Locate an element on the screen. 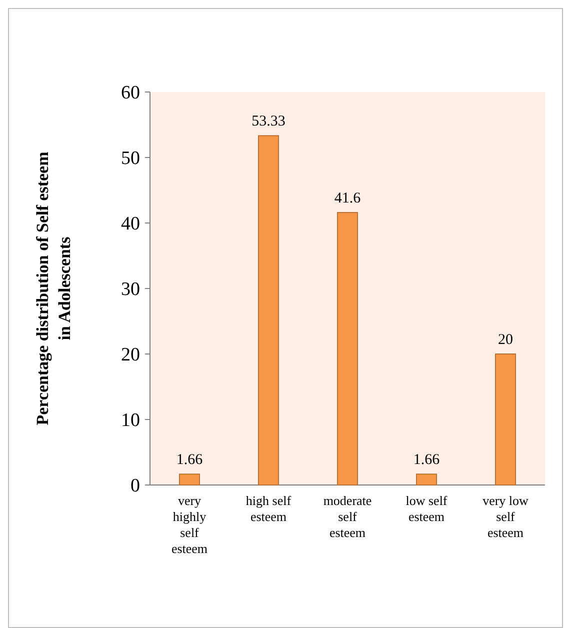  y-tick-label: 0 is located at coordinates (135, 486).